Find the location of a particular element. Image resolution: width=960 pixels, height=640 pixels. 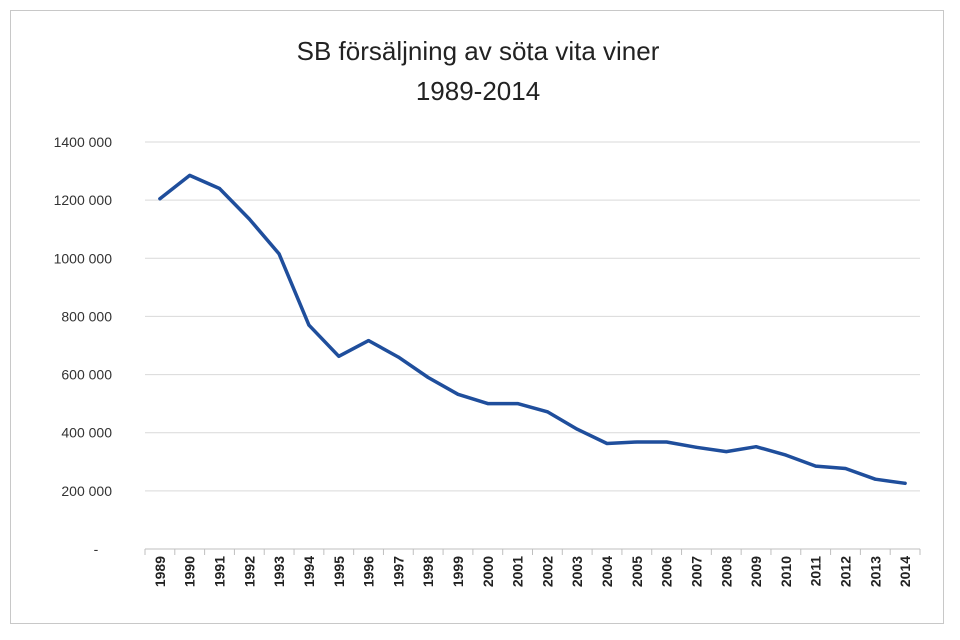

x-tick-label: 1997 is located at coordinates (398, 571).